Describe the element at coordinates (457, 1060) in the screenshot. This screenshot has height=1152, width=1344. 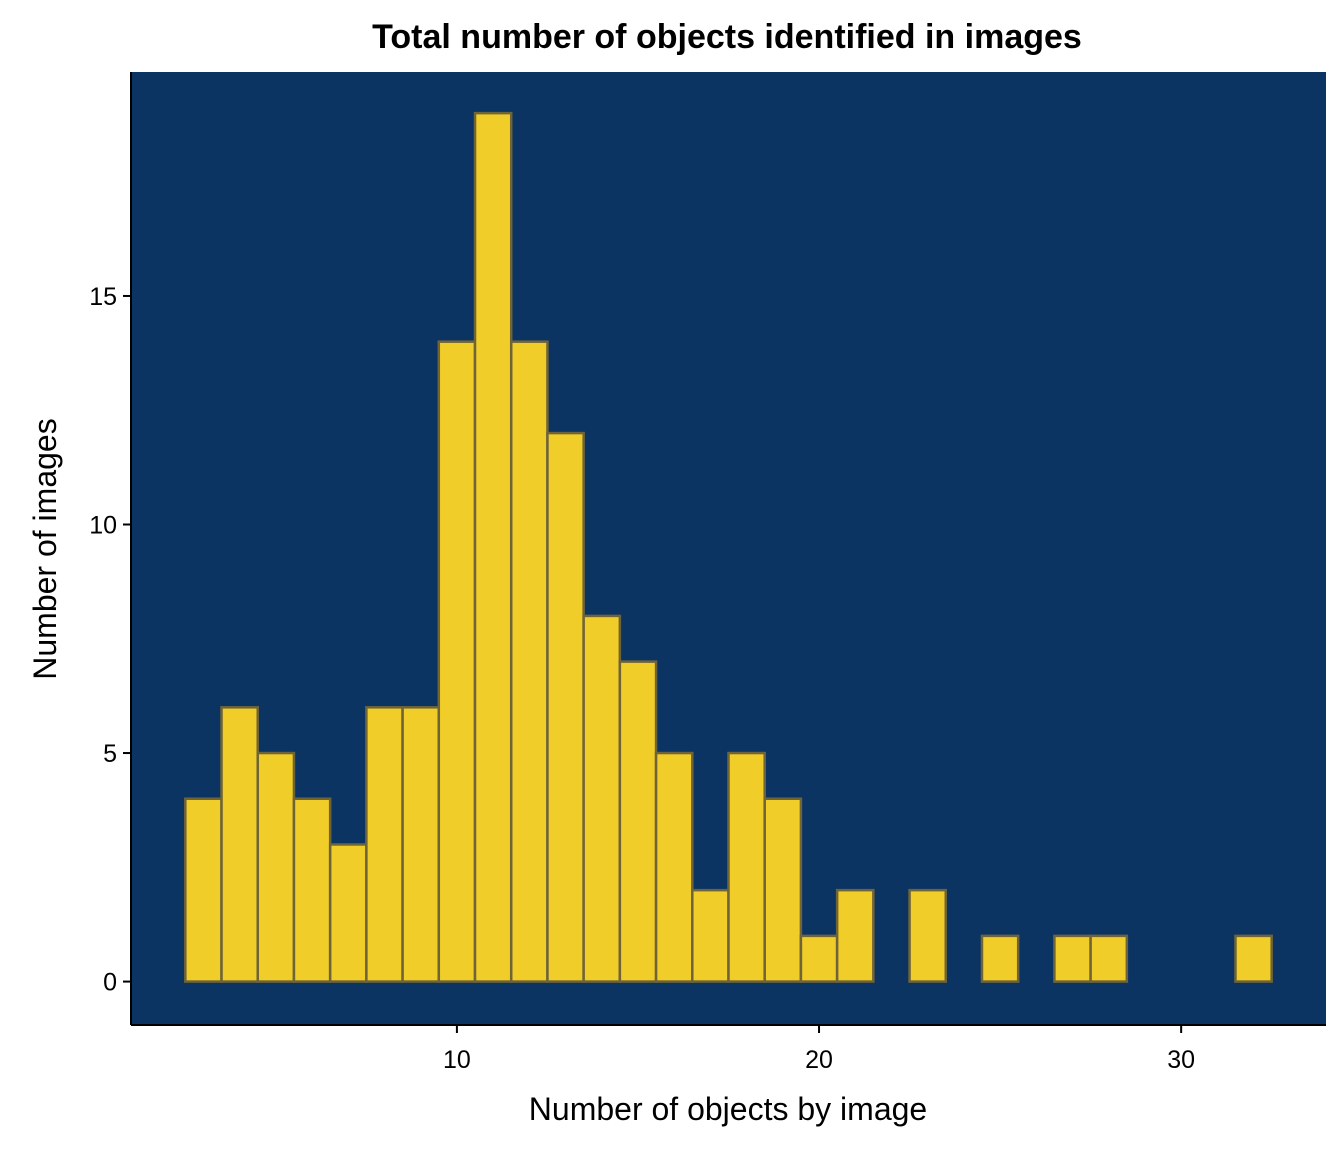
I see `x-tick-label: 10` at that location.